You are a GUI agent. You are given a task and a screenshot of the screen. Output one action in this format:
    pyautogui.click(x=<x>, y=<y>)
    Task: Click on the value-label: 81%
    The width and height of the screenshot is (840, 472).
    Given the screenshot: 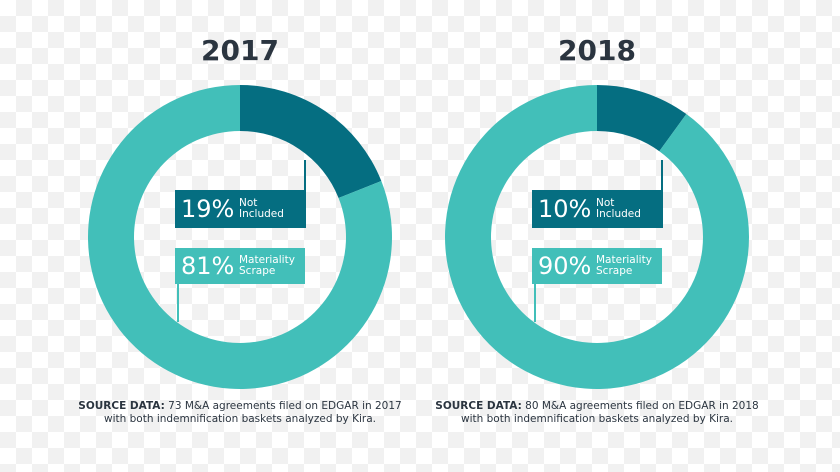 What is the action you would take?
    pyautogui.click(x=207, y=266)
    